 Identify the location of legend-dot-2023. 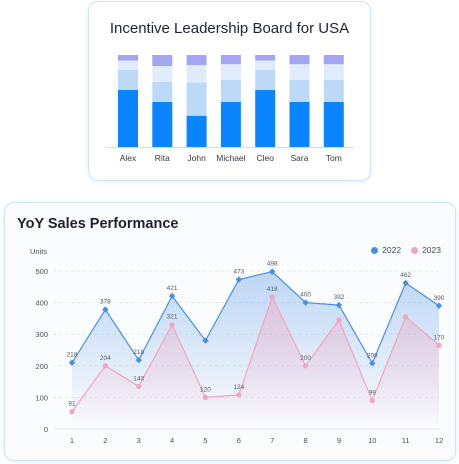
(415, 250).